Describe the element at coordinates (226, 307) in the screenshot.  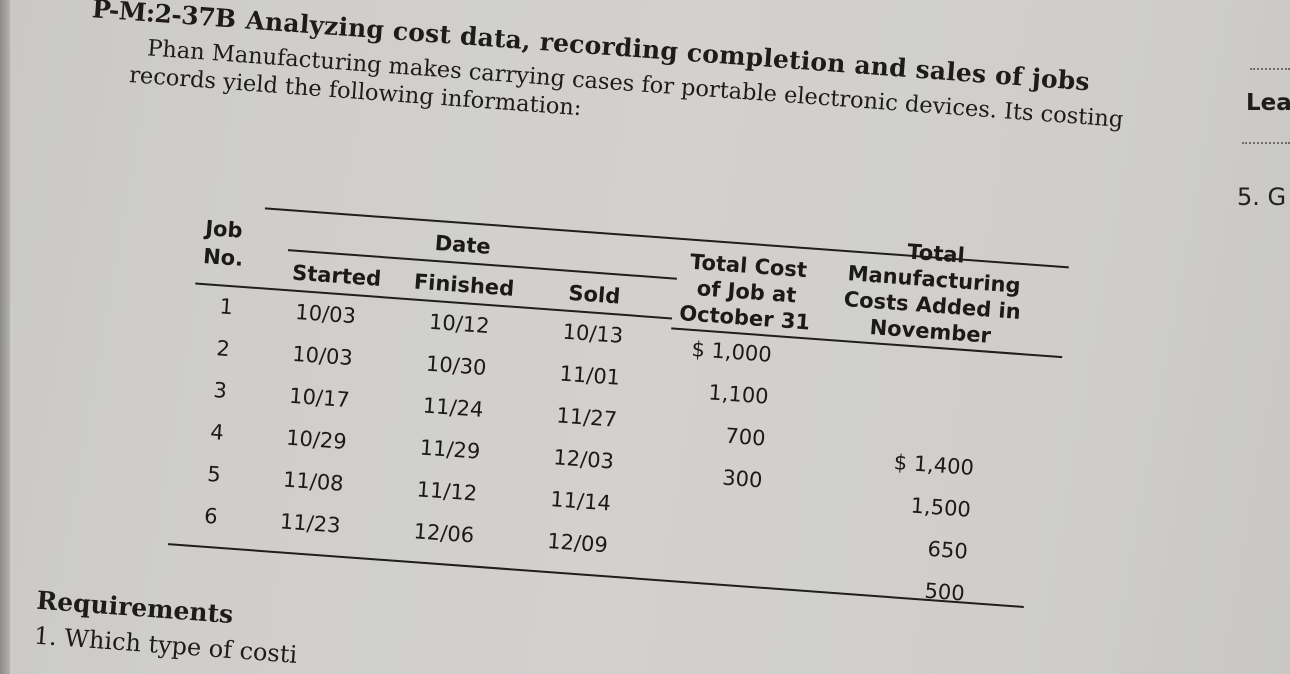
I see `cell-job: 1` at that location.